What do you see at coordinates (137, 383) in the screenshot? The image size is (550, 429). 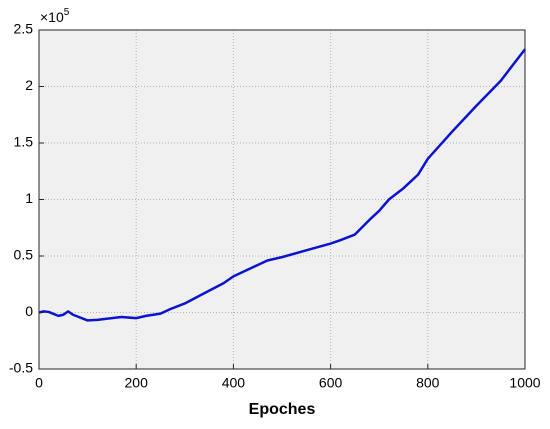 I see `x-tick-label: 200` at bounding box center [137, 383].